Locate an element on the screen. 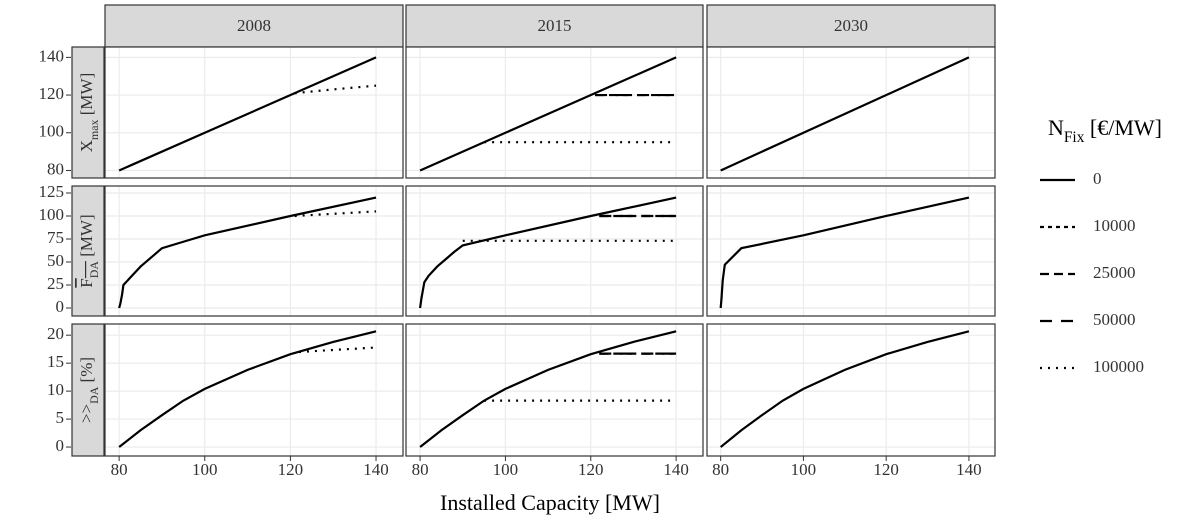 The height and width of the screenshot is (522, 1185). legend-title: NFix [€/MW] is located at coordinates (1105, 130).